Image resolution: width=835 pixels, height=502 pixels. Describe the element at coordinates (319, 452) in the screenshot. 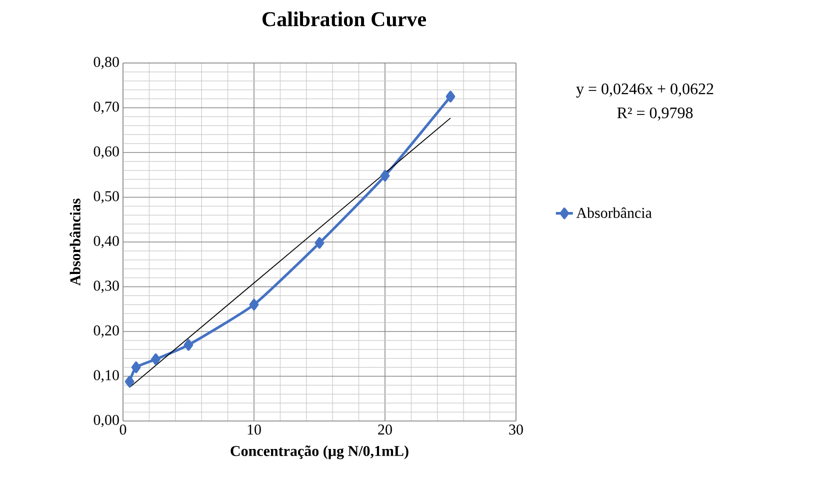

I see `x-axis-title: Concentração (µg N/0,1mL)` at that location.